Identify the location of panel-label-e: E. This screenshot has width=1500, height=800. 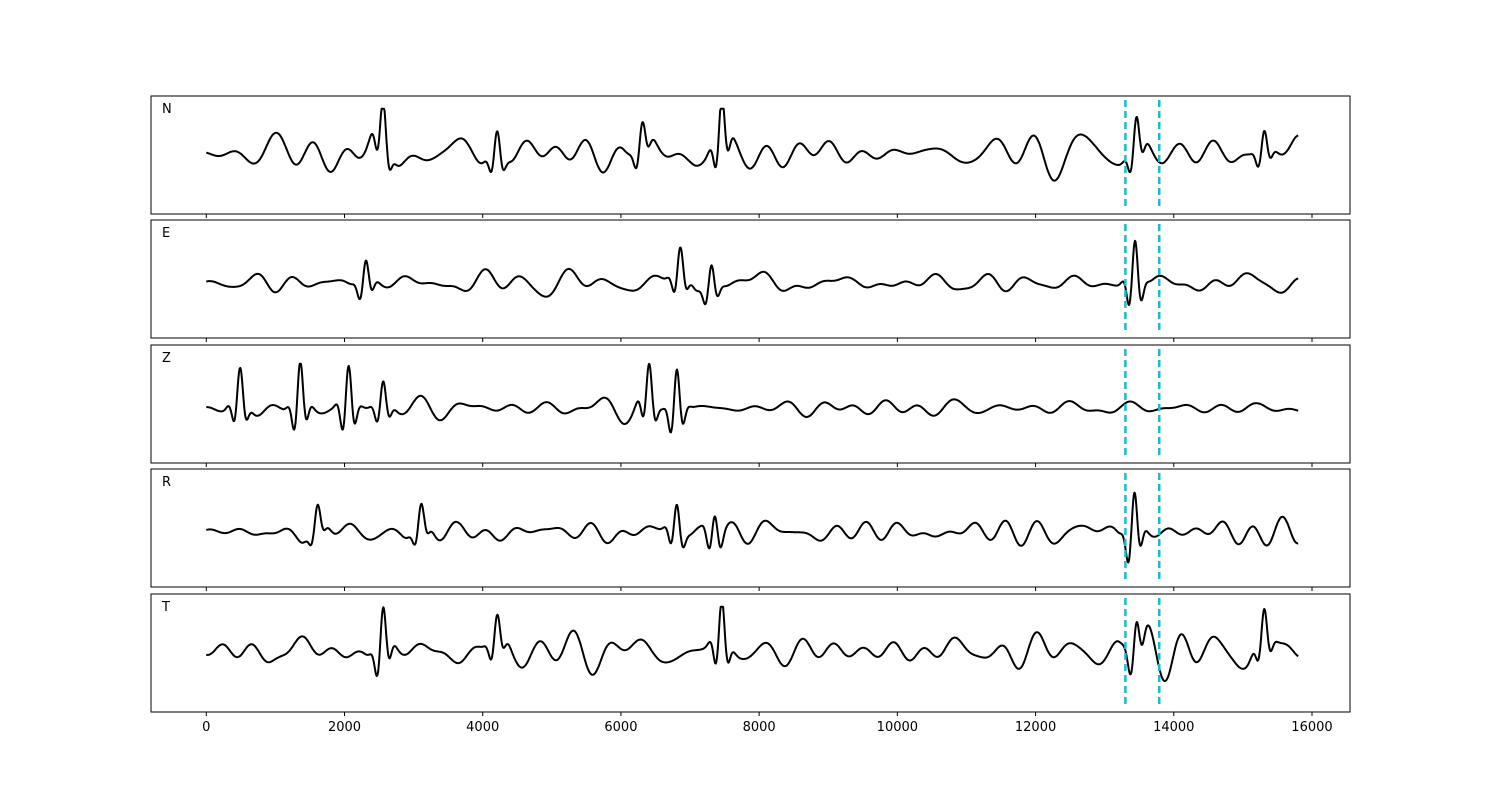
(166, 233).